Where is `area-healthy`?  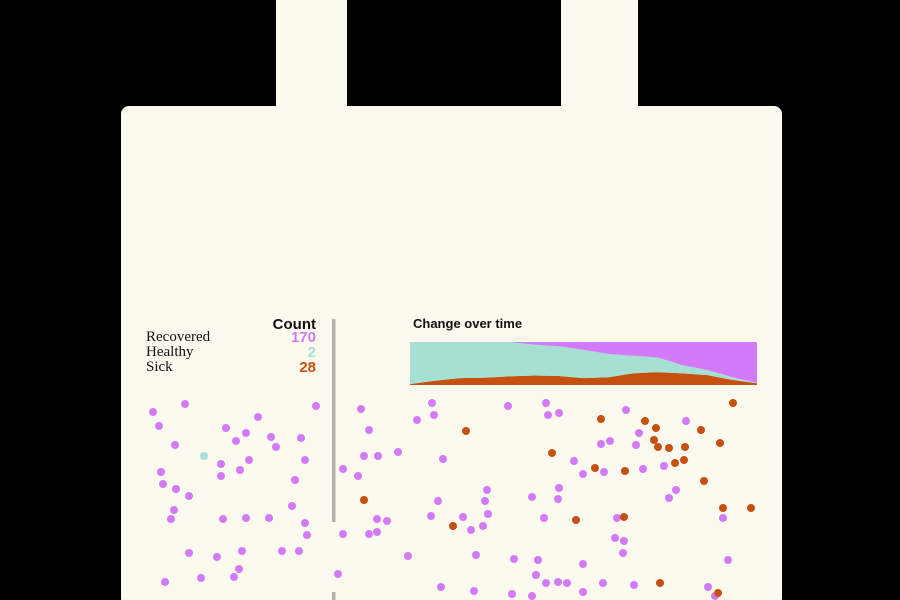
area-healthy is located at coordinates (583, 363).